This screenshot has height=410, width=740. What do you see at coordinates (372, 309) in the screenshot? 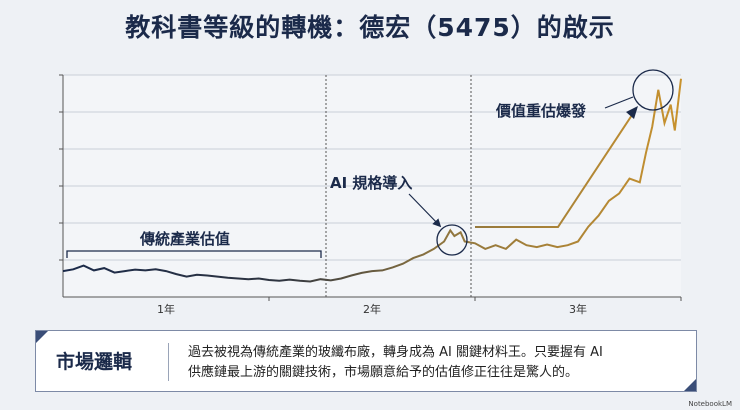
I see `x-tick-label: 2年` at bounding box center [372, 309].